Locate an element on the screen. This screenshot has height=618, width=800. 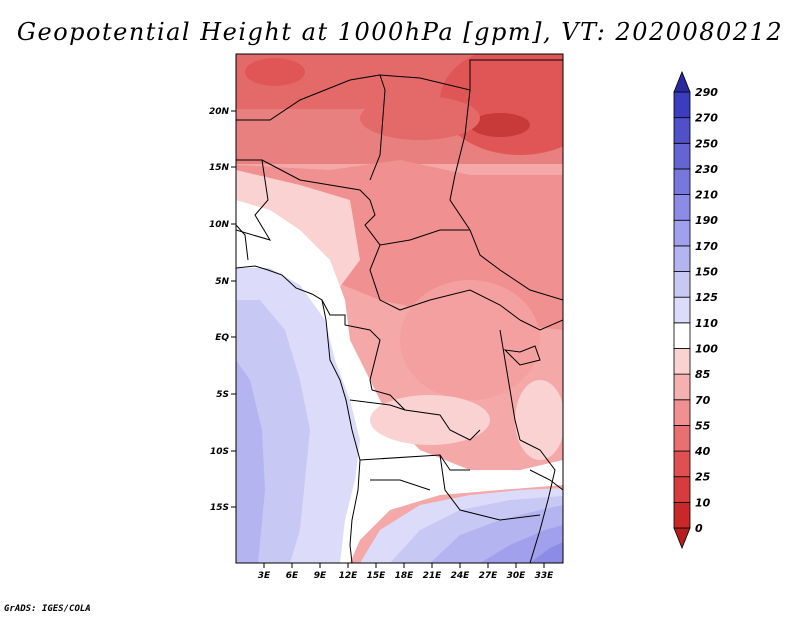
lon-label: 9E is located at coordinates (320, 576).